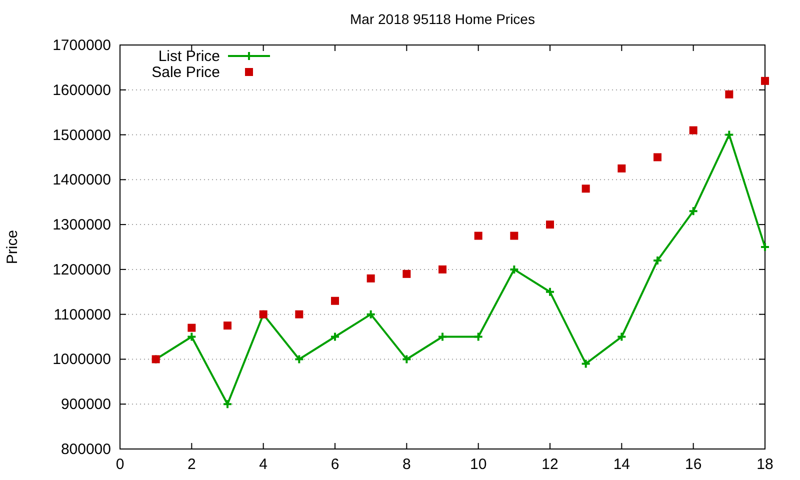  I want to click on y-axis-title: Price, so click(12, 247).